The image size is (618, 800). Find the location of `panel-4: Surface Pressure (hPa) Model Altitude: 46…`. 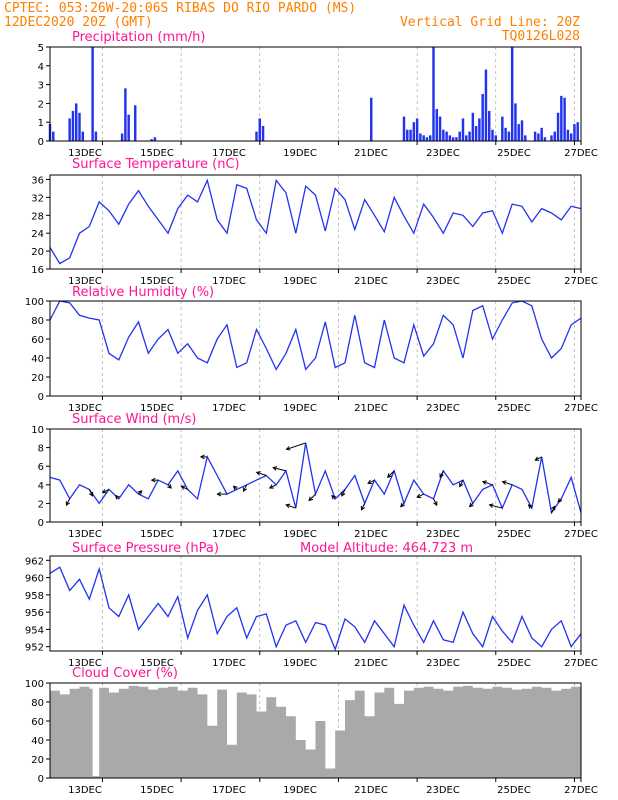

panel-4: Surface Pressure (hPa) Model Altitude: 46… is located at coordinates (311, 605).